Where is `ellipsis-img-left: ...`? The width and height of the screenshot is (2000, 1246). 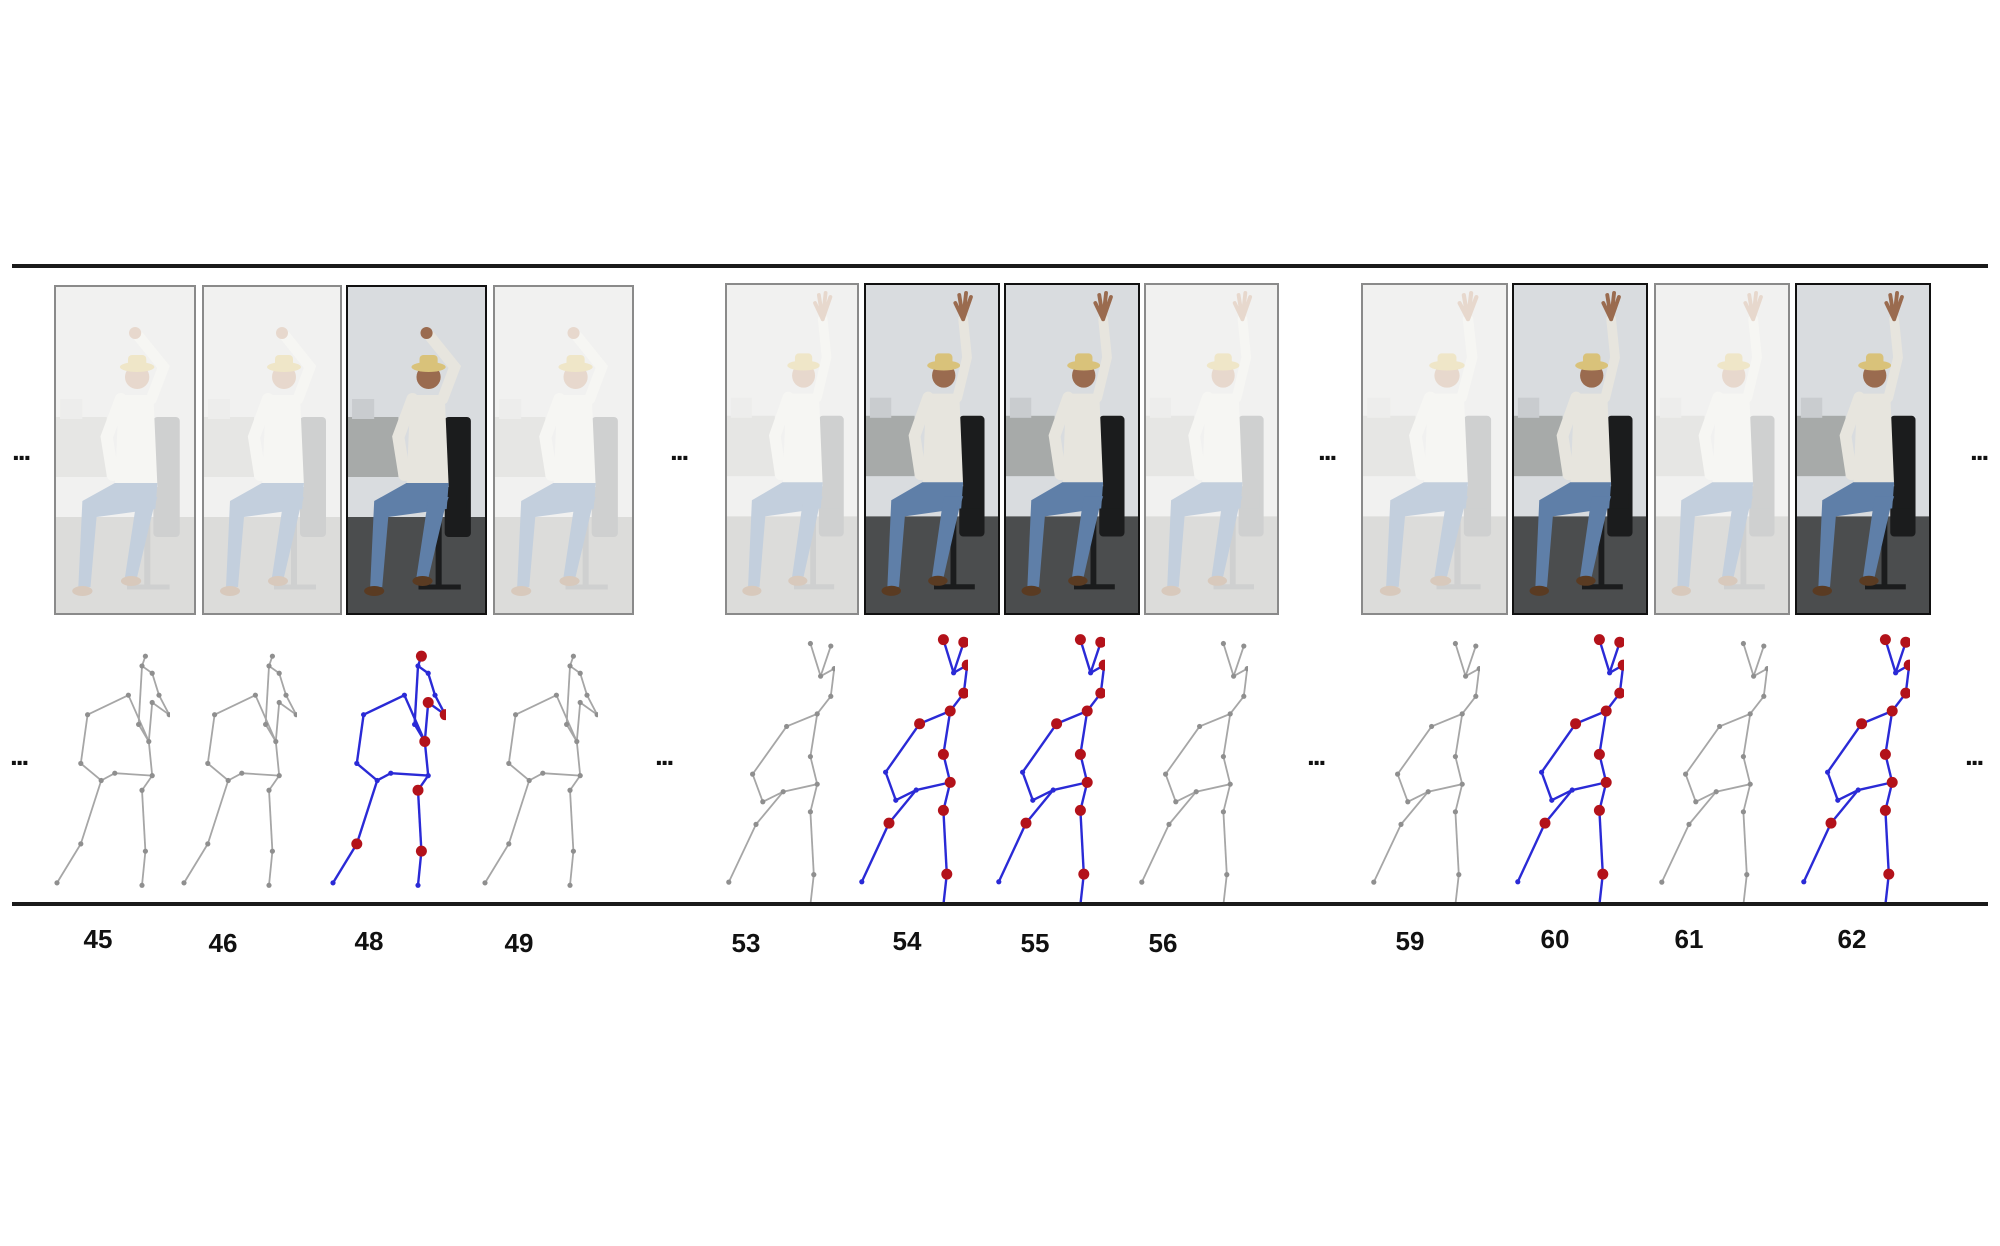 ellipsis-img-left: ... is located at coordinates (21, 450).